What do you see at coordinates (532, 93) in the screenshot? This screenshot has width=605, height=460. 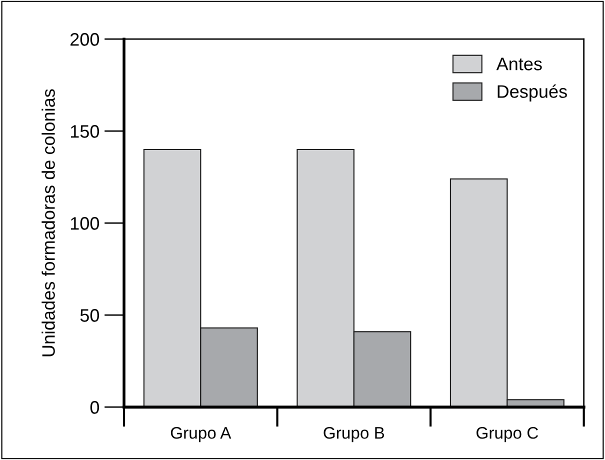 I see `legend-label: Después` at bounding box center [532, 93].